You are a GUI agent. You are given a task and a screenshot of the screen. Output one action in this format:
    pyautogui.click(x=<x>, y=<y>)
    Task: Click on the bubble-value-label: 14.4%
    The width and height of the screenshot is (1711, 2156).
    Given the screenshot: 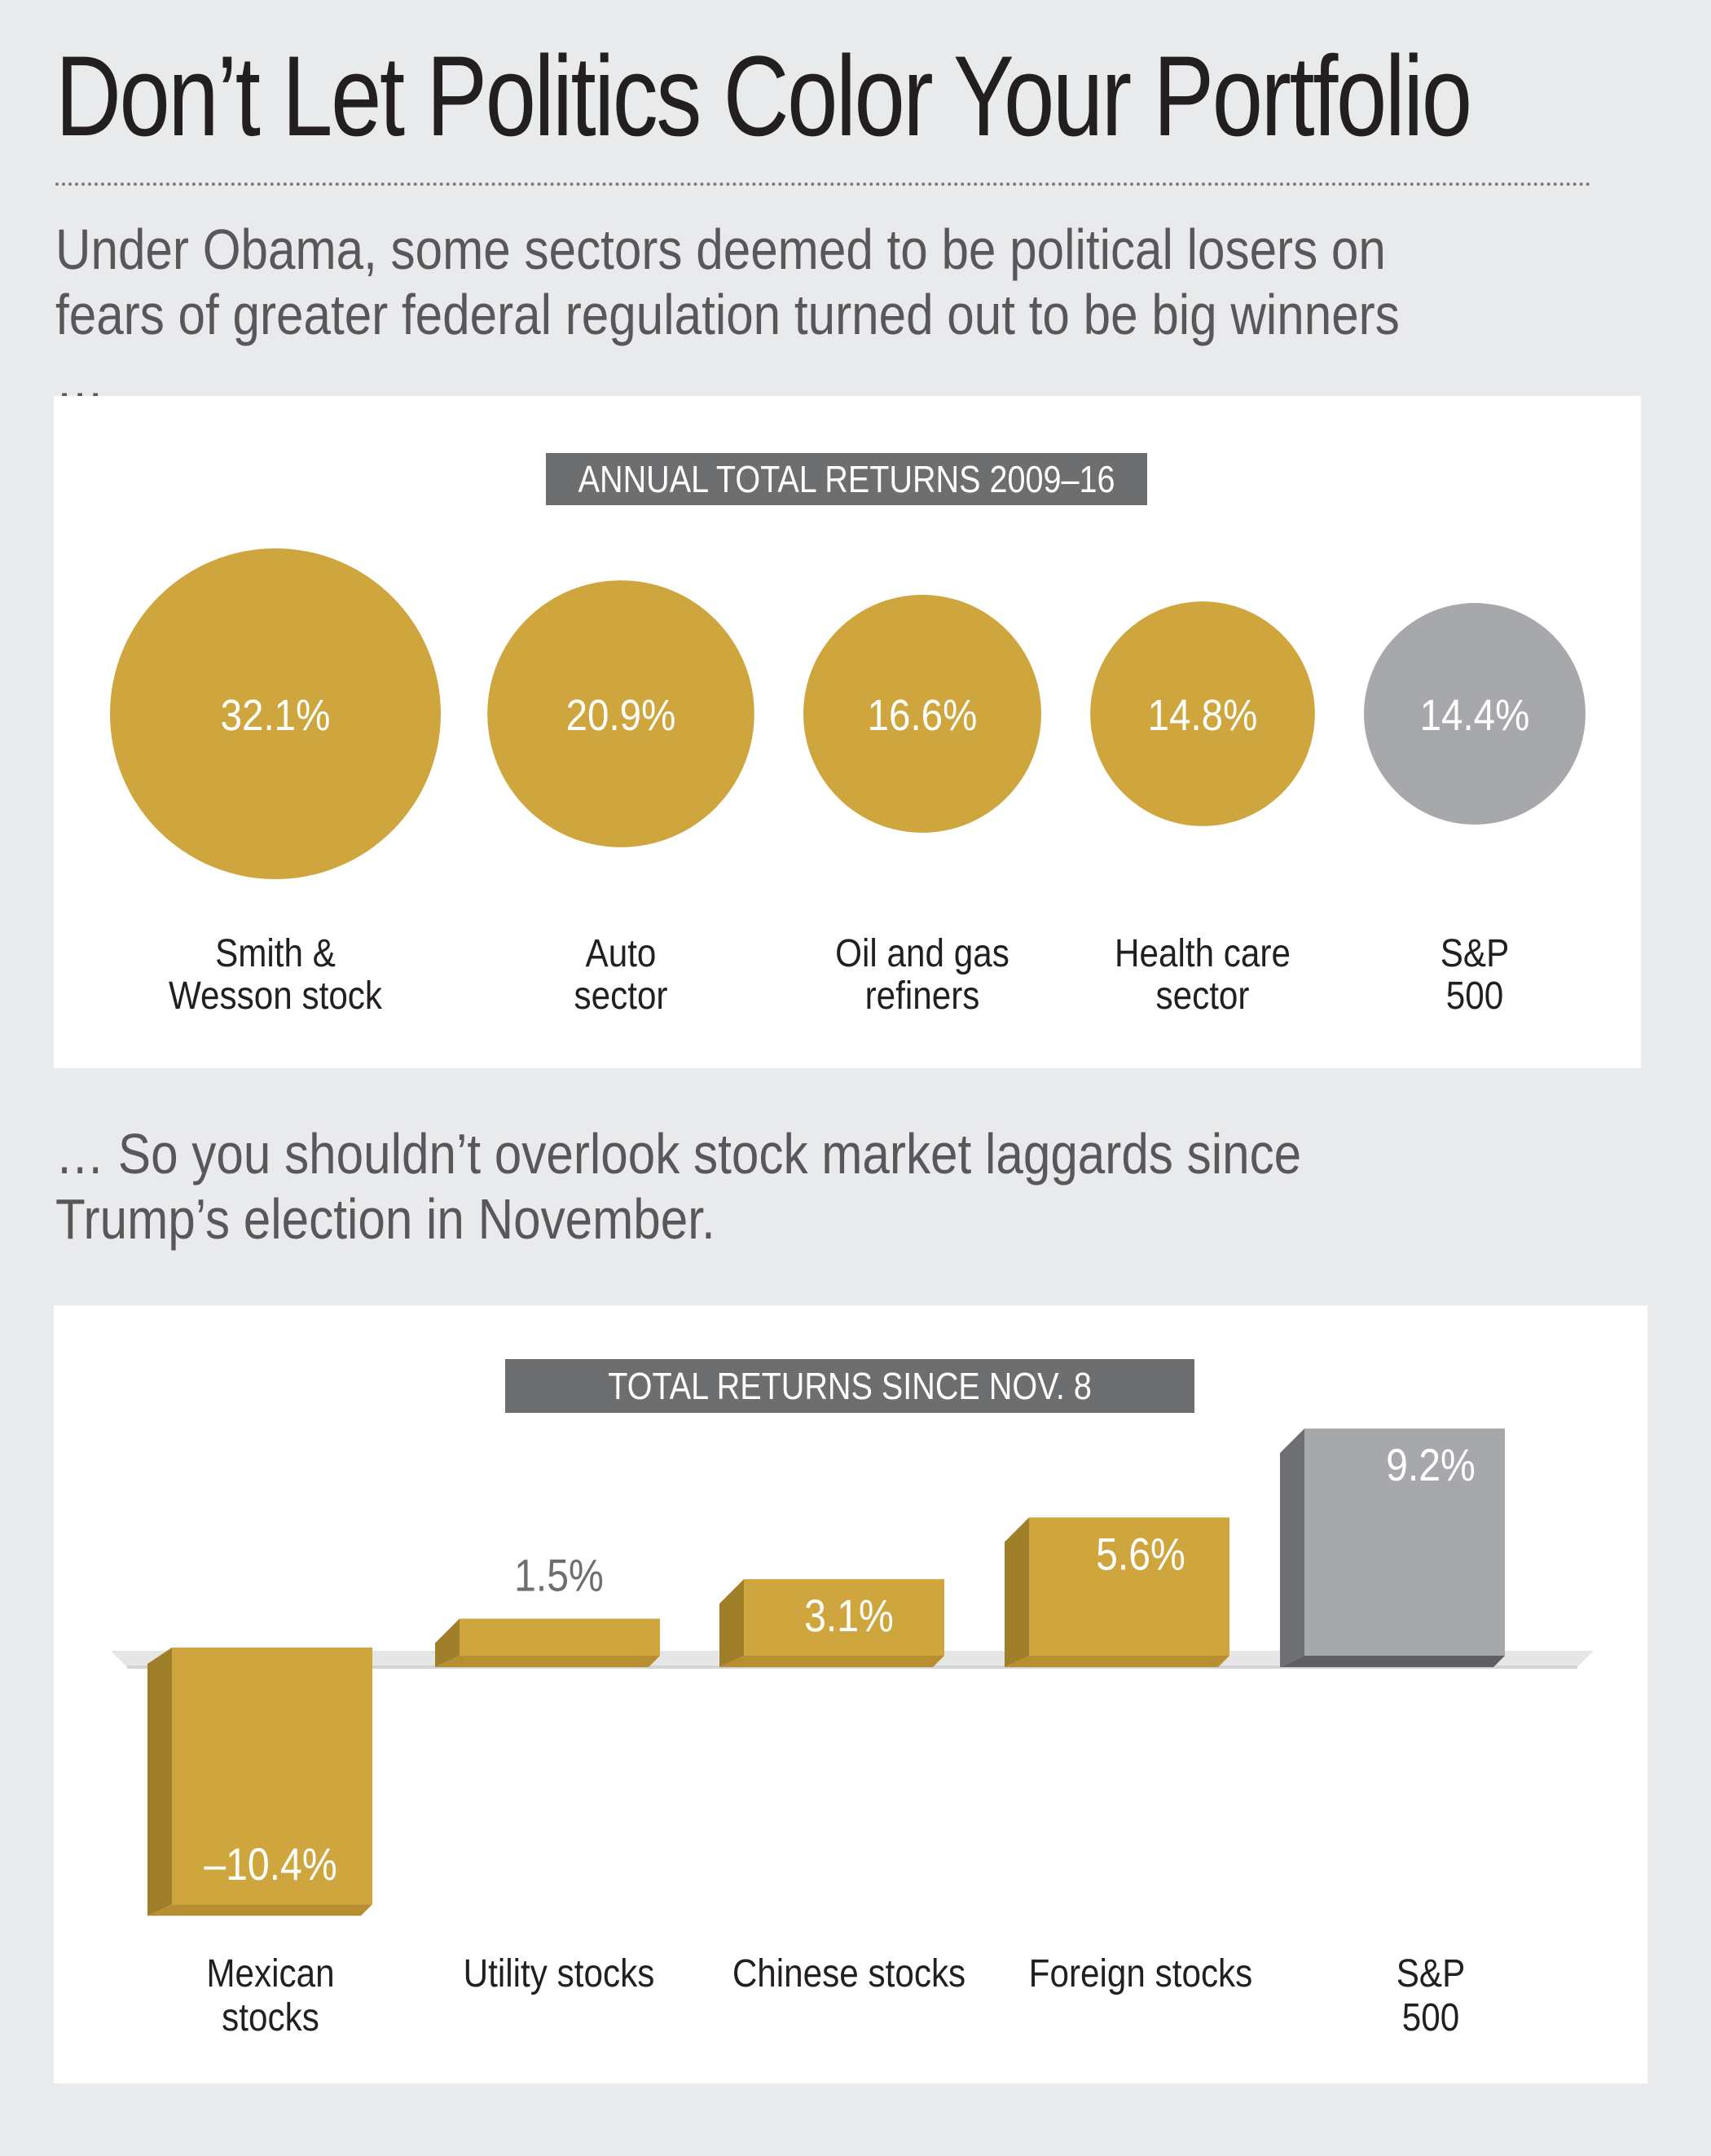 What is the action you would take?
    pyautogui.click(x=1475, y=715)
    